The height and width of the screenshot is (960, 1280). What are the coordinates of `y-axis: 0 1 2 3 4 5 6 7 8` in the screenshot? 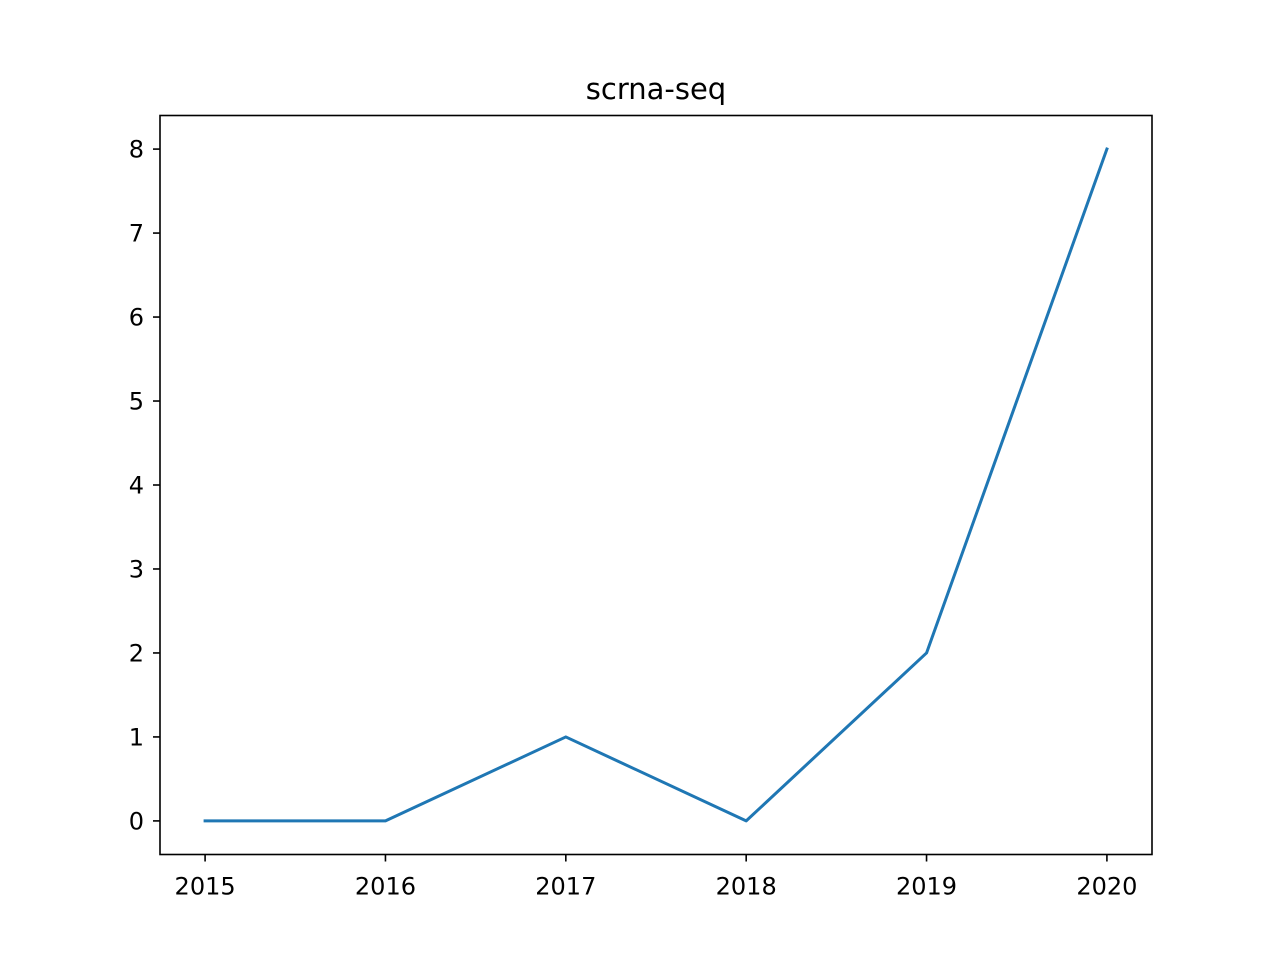 It's located at (144, 485).